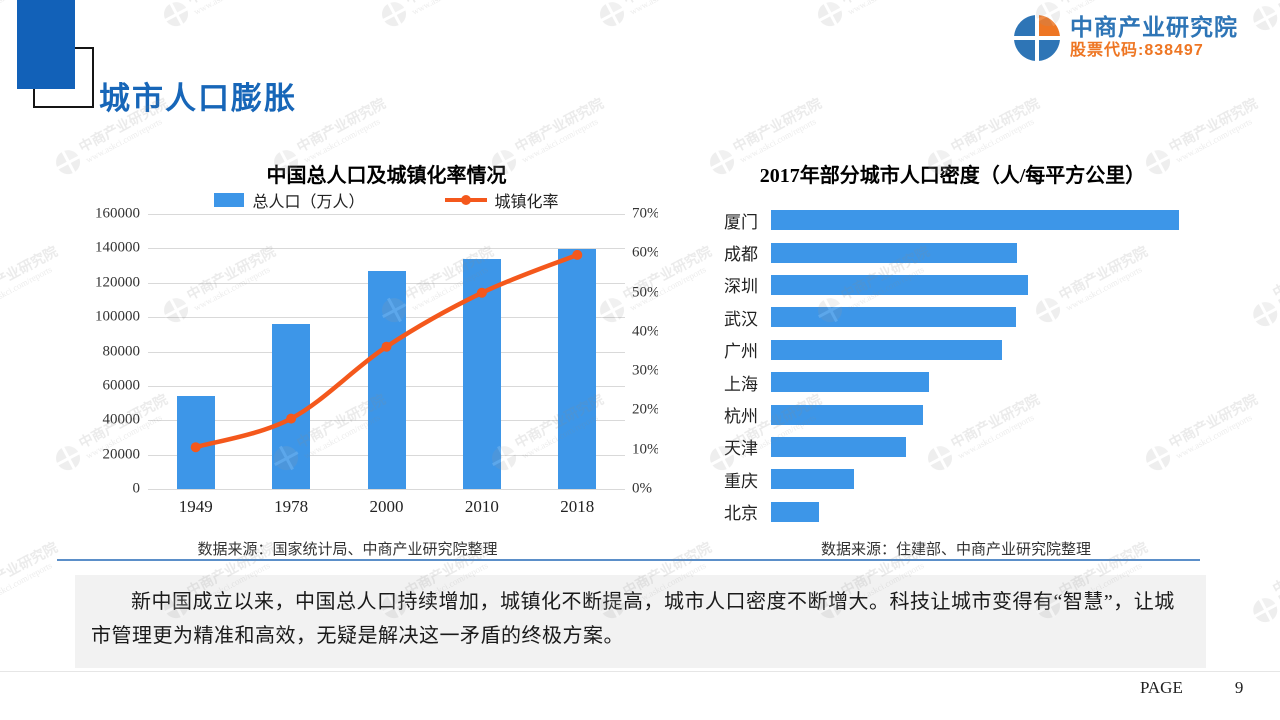 The image size is (1280, 720). I want to click on city-label: 北京, so click(741, 514).